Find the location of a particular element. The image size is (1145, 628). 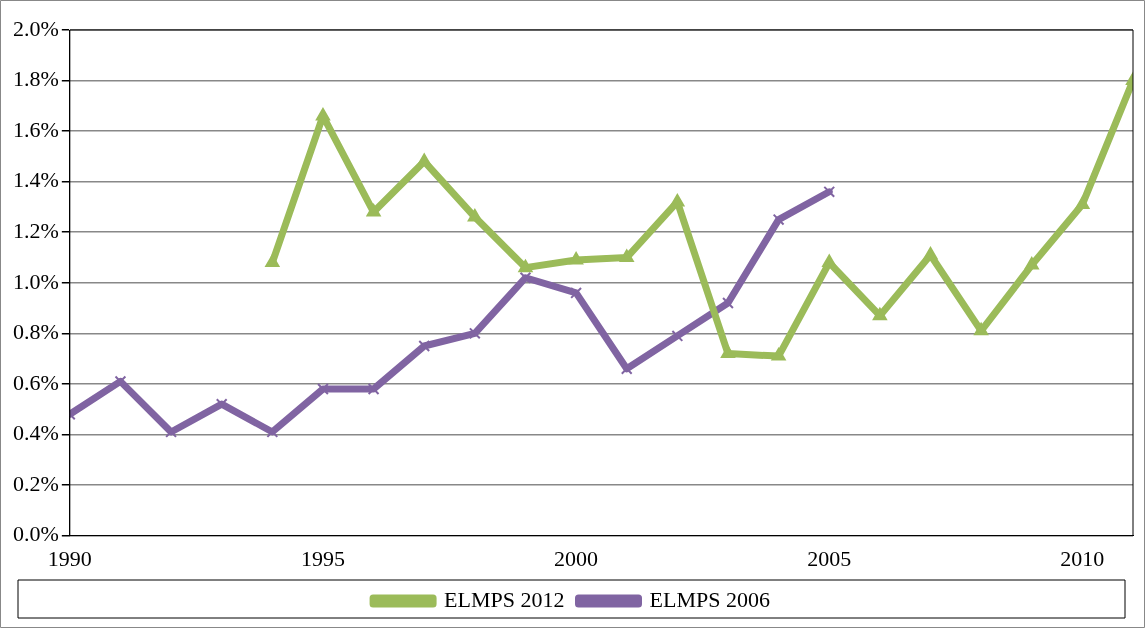

x-tick-label: 1995 is located at coordinates (322, 558).